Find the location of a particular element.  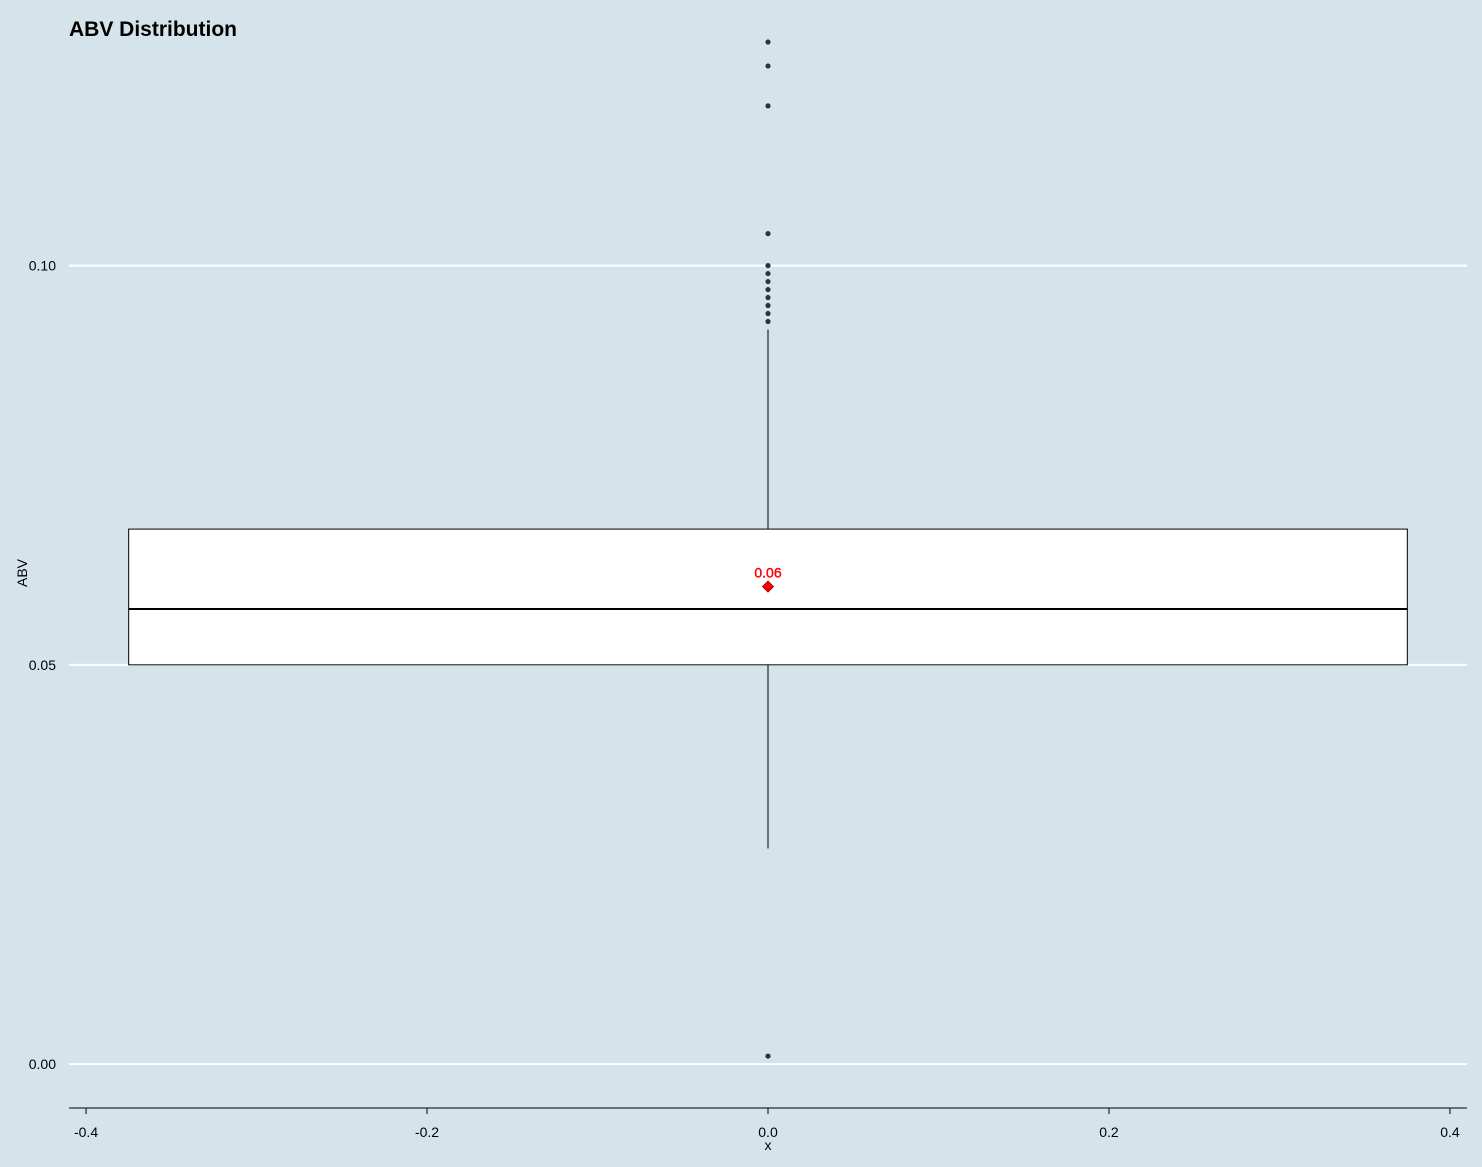

x-tick-label: 0.4 is located at coordinates (1450, 1132).